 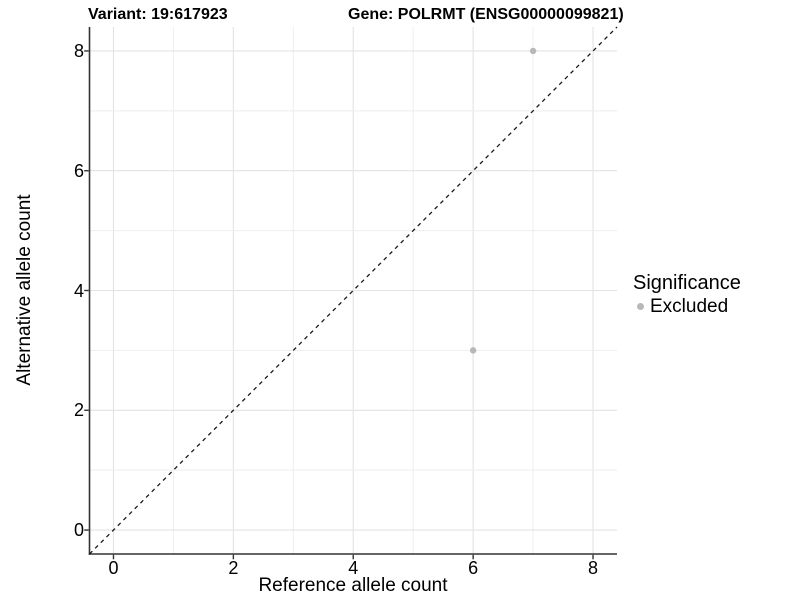 I want to click on legend-item-excluded: Excluded, so click(x=687, y=306).